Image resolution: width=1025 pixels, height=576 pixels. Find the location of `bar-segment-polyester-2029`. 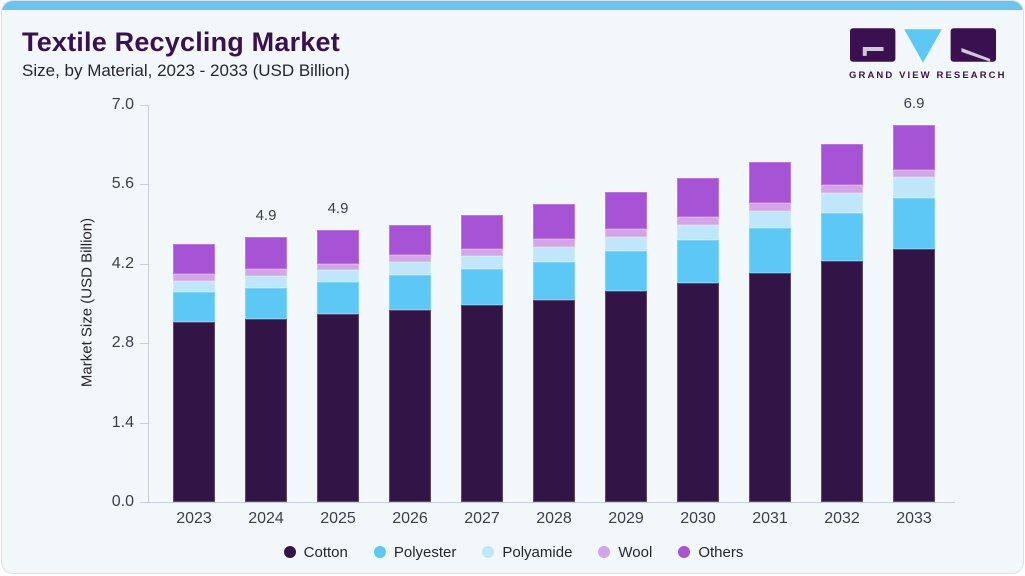

bar-segment-polyester-2029 is located at coordinates (626, 271).